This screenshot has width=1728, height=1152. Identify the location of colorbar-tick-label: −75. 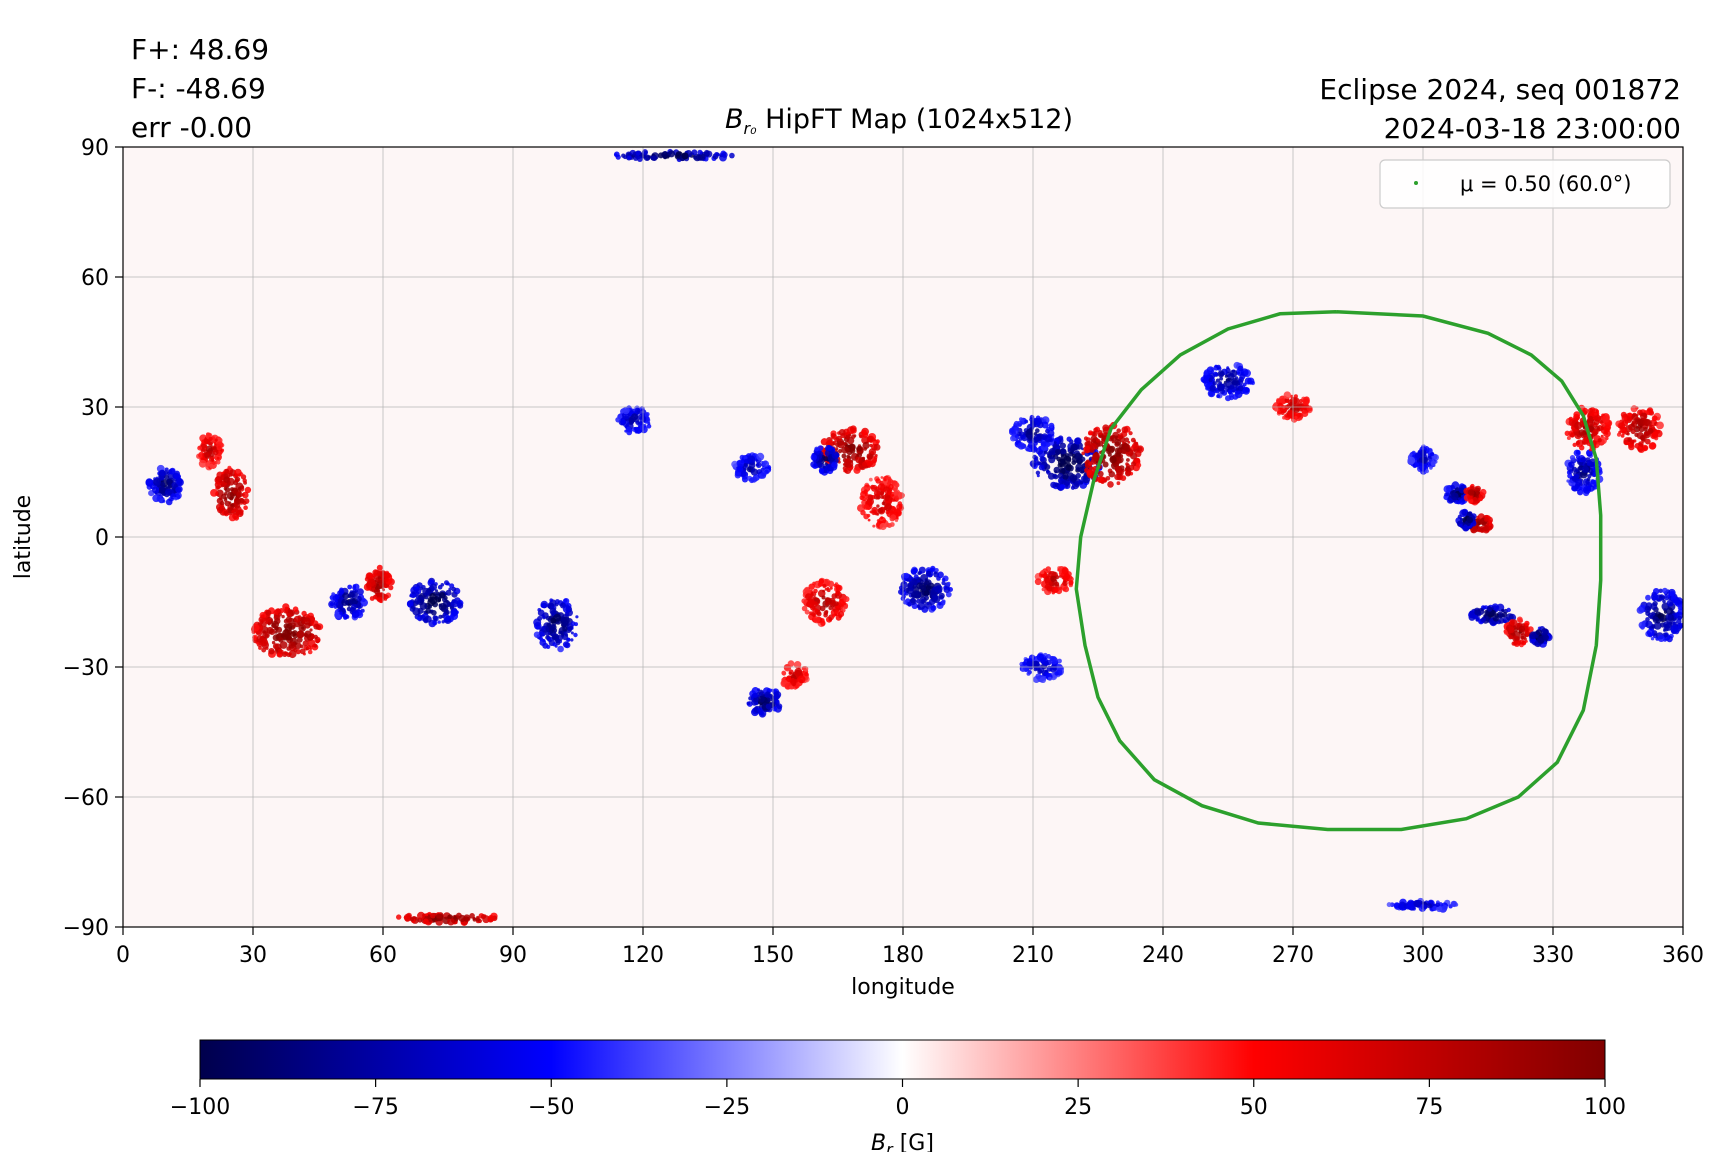
(375, 1107).